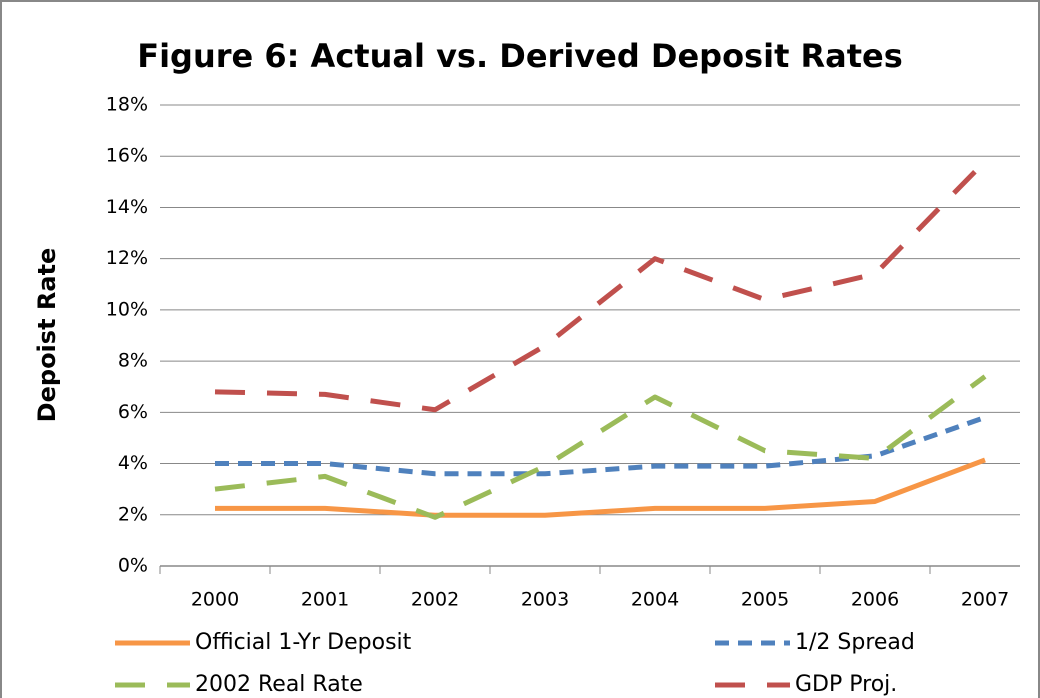  What do you see at coordinates (133, 514) in the screenshot?
I see `y-tick-label: 2%` at bounding box center [133, 514].